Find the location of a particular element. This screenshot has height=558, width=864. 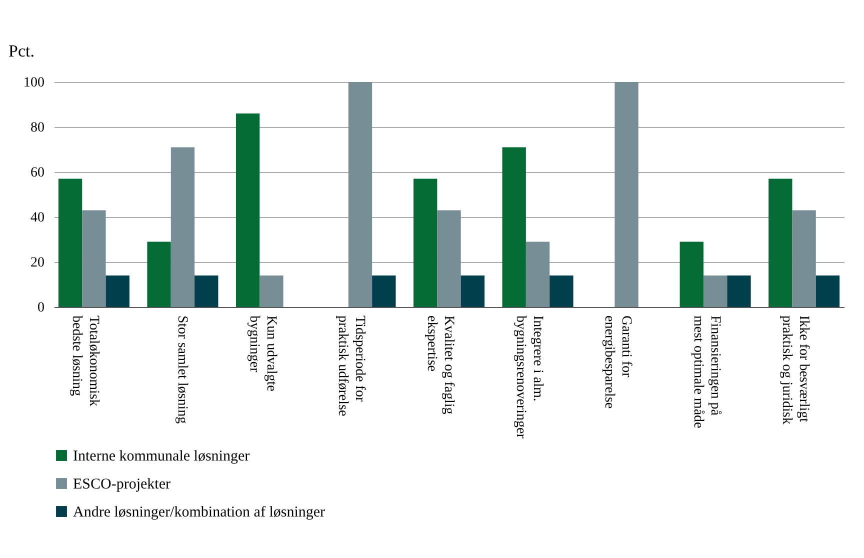

x-tick-label: Kun udvalgte bygninger is located at coordinates (262, 354).